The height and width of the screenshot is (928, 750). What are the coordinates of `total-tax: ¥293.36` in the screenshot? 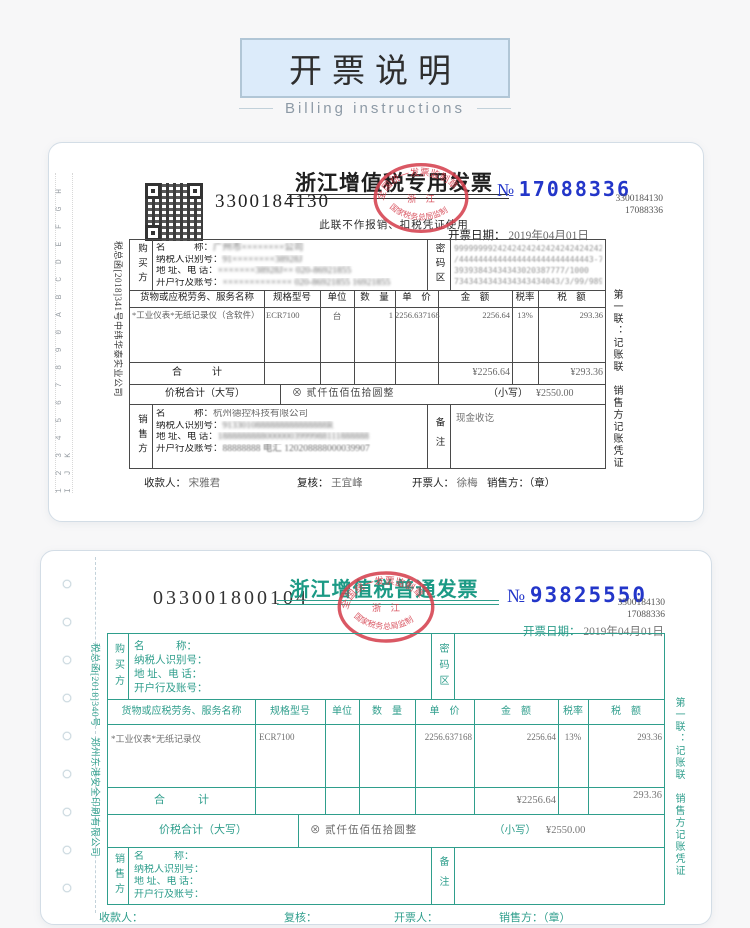 It's located at (587, 372).